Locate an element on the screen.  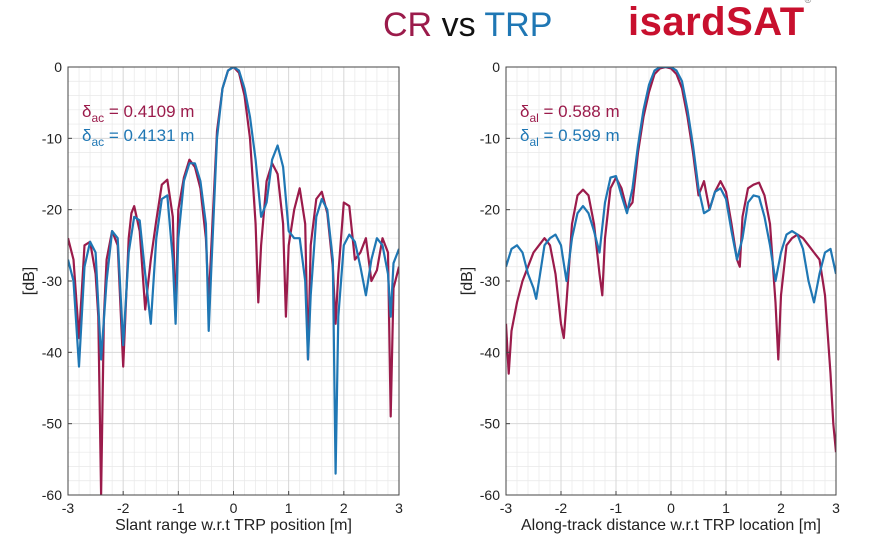
title-vs: vs is located at coordinates (458, 25).